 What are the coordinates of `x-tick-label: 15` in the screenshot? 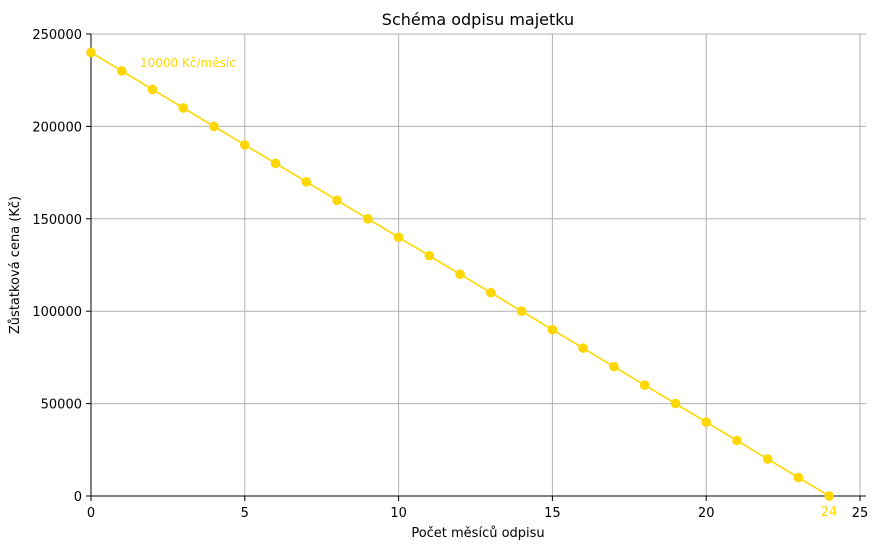 It's located at (552, 513).